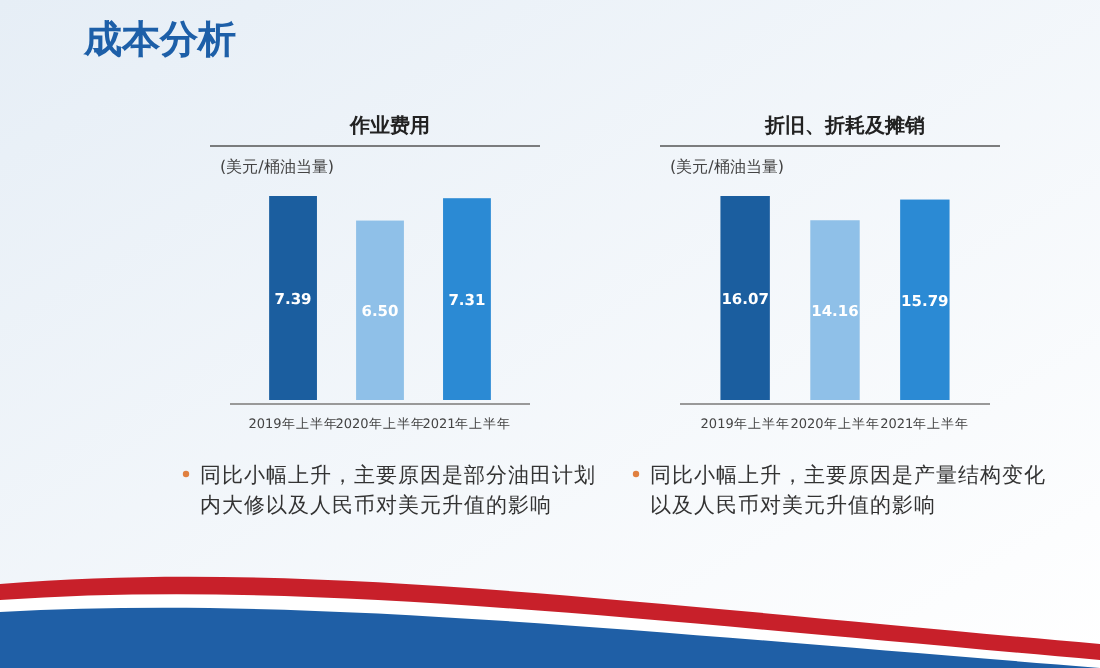  Describe the element at coordinates (848, 490) in the screenshot. I see `text: 同比小幅上升，主要原因是产量结构变化以及人民币对美元升值的影响` at that location.